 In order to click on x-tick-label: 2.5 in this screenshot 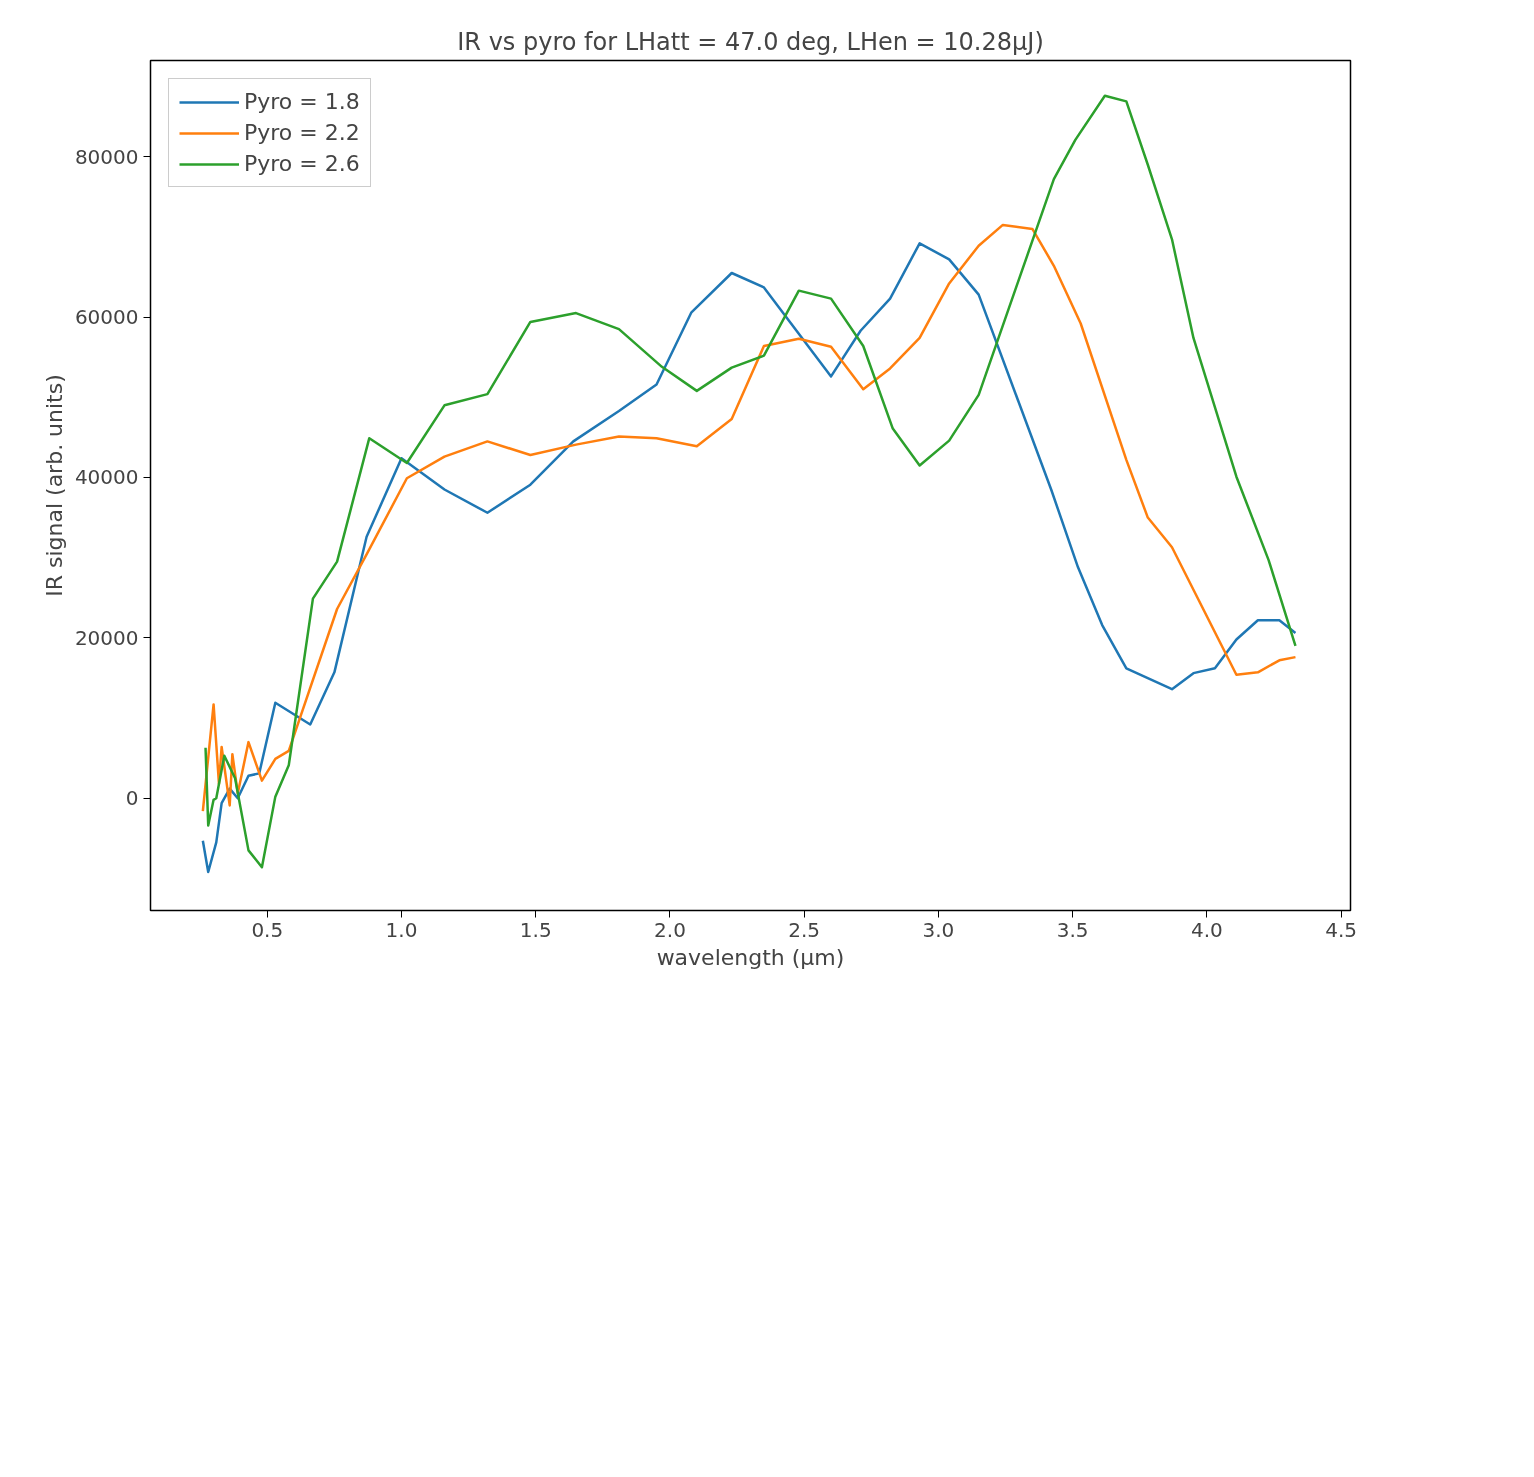, I will do `click(804, 929)`.